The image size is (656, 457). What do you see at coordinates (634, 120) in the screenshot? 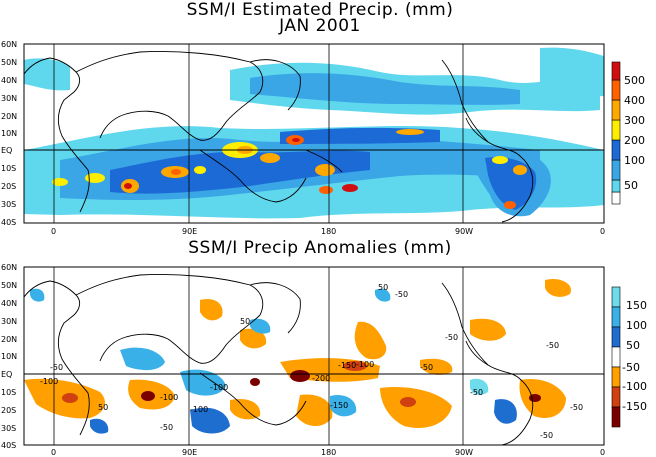
I see `colorbar-label: 300` at bounding box center [634, 120].